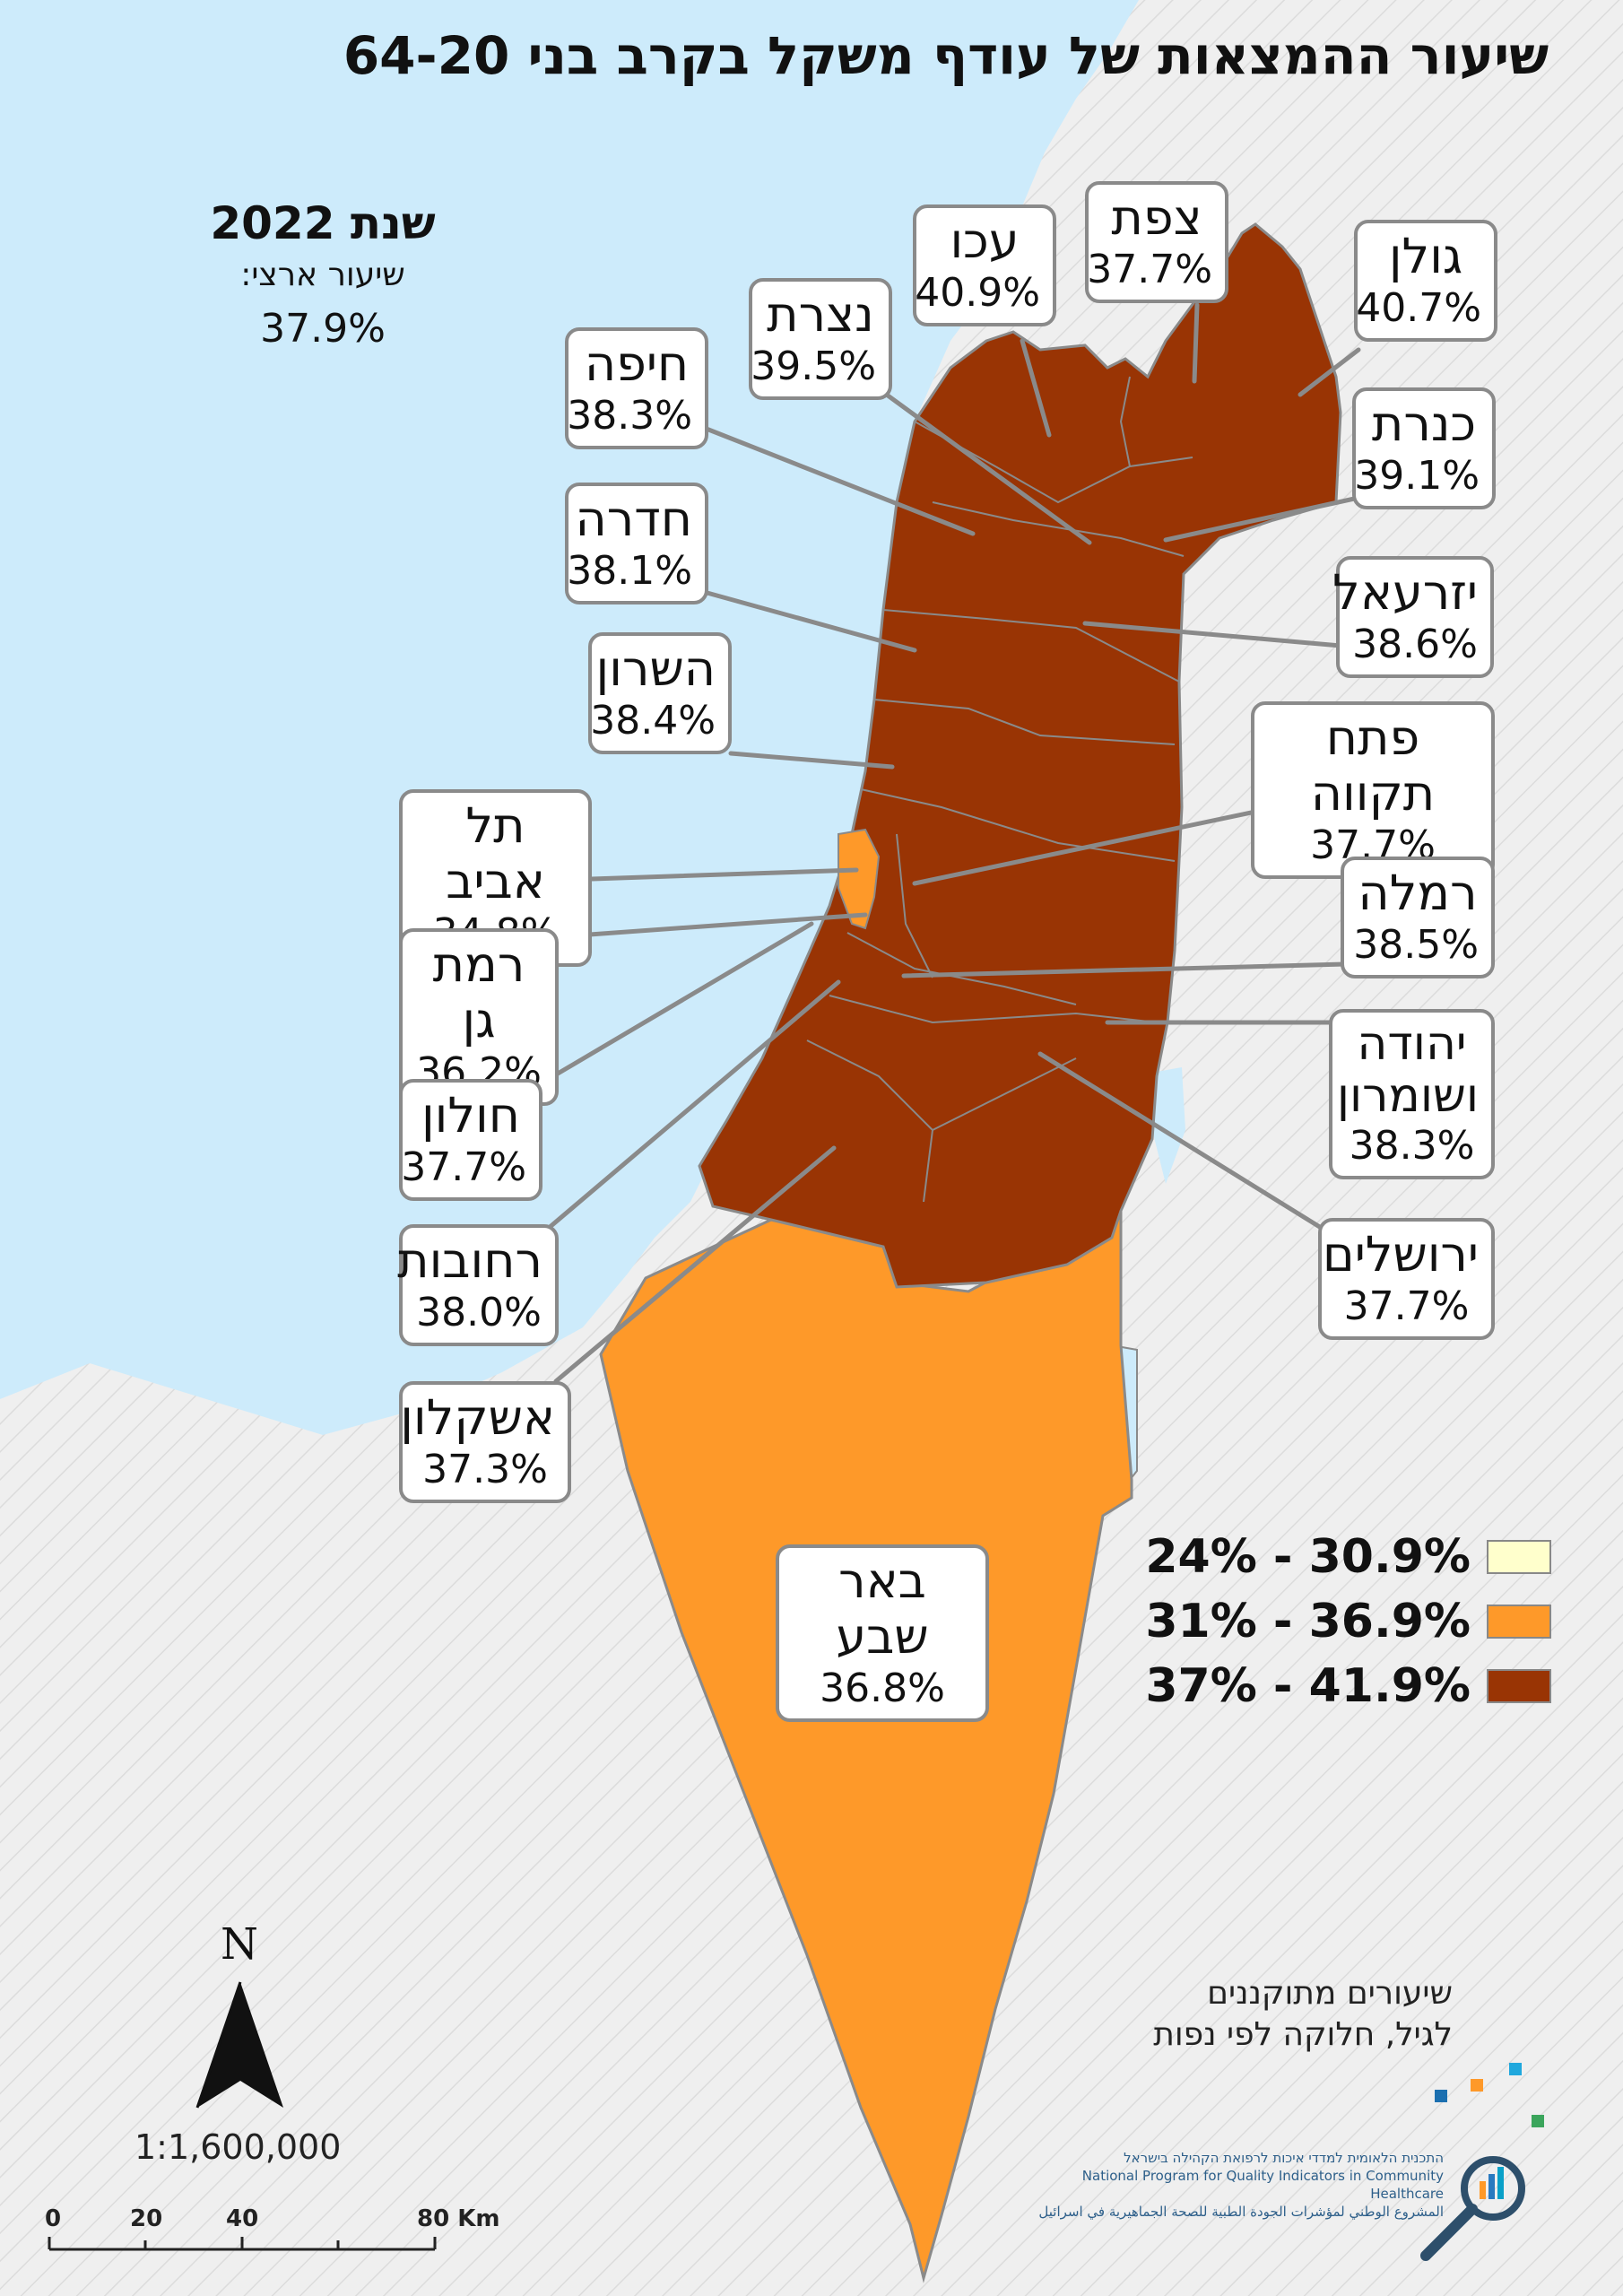 The height and width of the screenshot is (2296, 1623). I want to click on district-name: אשקלון, so click(478, 1417).